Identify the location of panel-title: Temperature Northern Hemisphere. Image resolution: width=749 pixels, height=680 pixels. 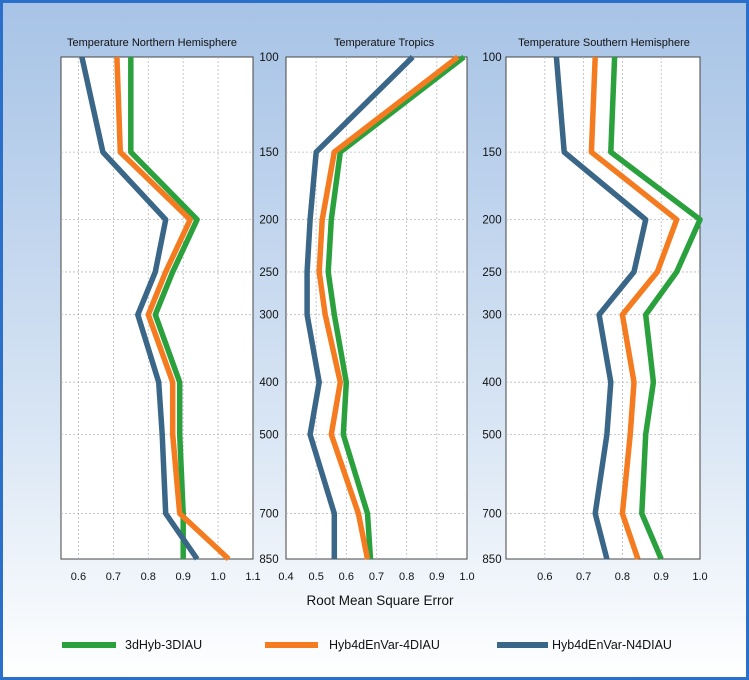
(152, 43).